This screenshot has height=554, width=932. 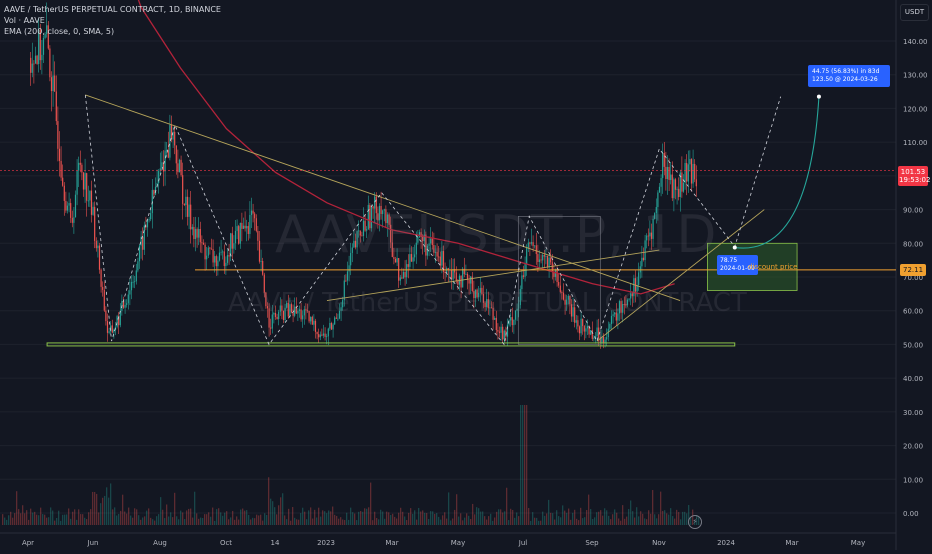 What do you see at coordinates (737, 265) in the screenshot?
I see `entry-label: 78.75 2024-01-09` at bounding box center [737, 265].